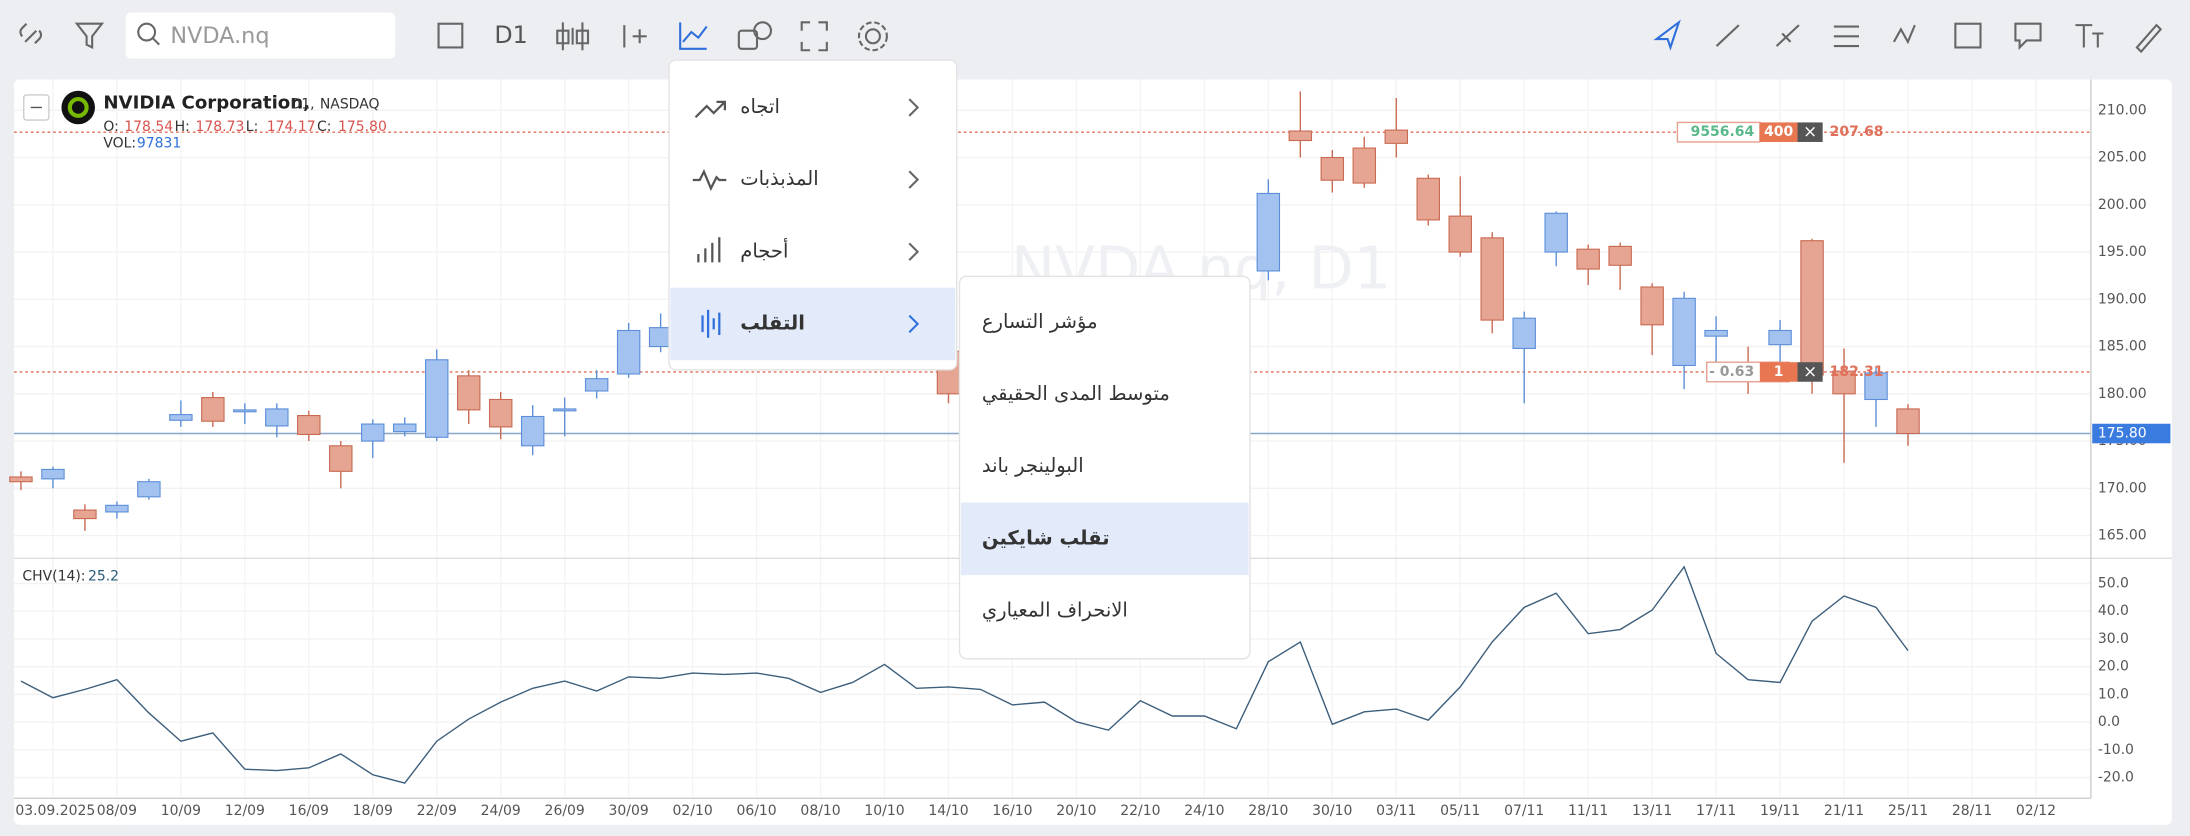  I want to click on x-tick-label: 03/11, so click(1396, 811).